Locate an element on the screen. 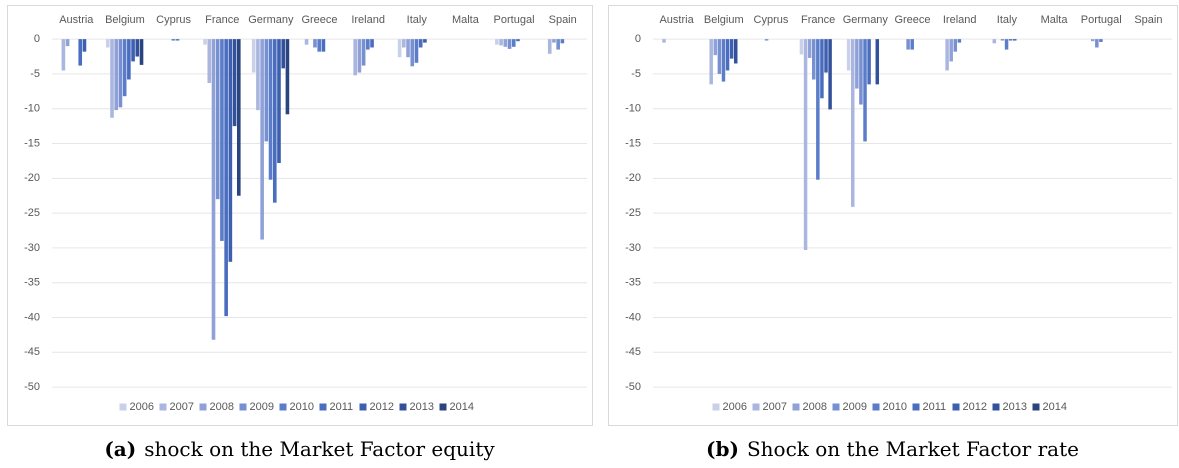 Image resolution: width=1179 pixels, height=468 pixels. x-tick-label: Spain is located at coordinates (1148, 20).